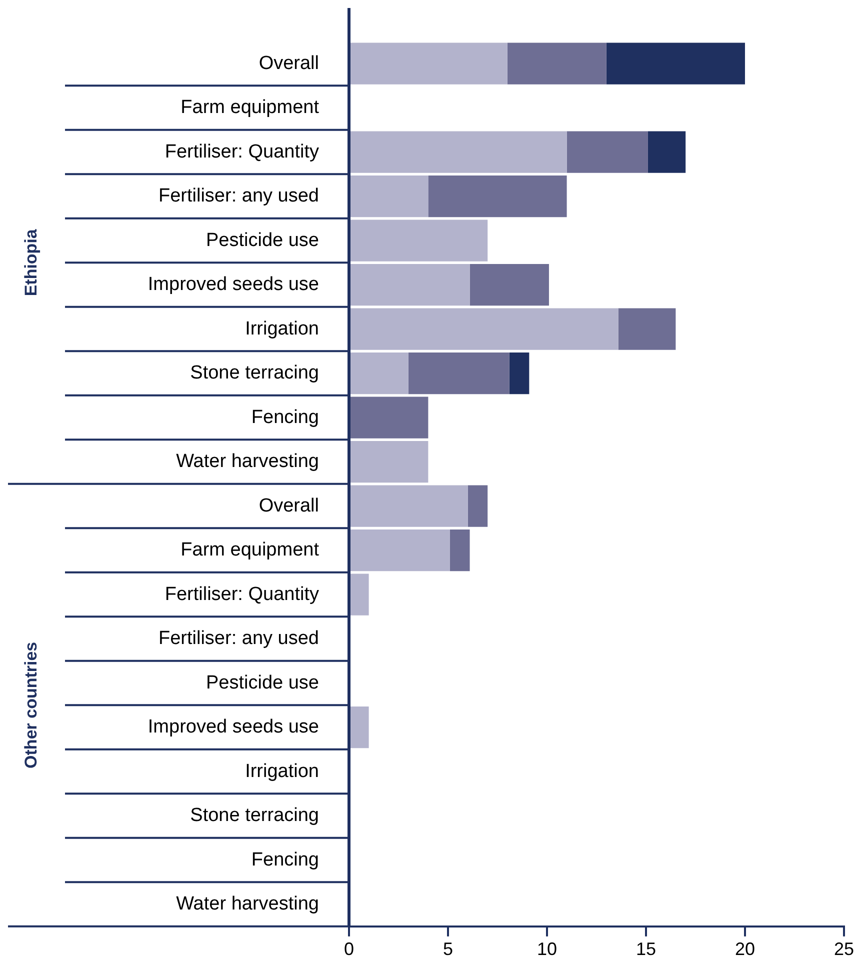 This screenshot has width=857, height=972. What do you see at coordinates (349, 949) in the screenshot?
I see `x-tick-label: 0` at bounding box center [349, 949].